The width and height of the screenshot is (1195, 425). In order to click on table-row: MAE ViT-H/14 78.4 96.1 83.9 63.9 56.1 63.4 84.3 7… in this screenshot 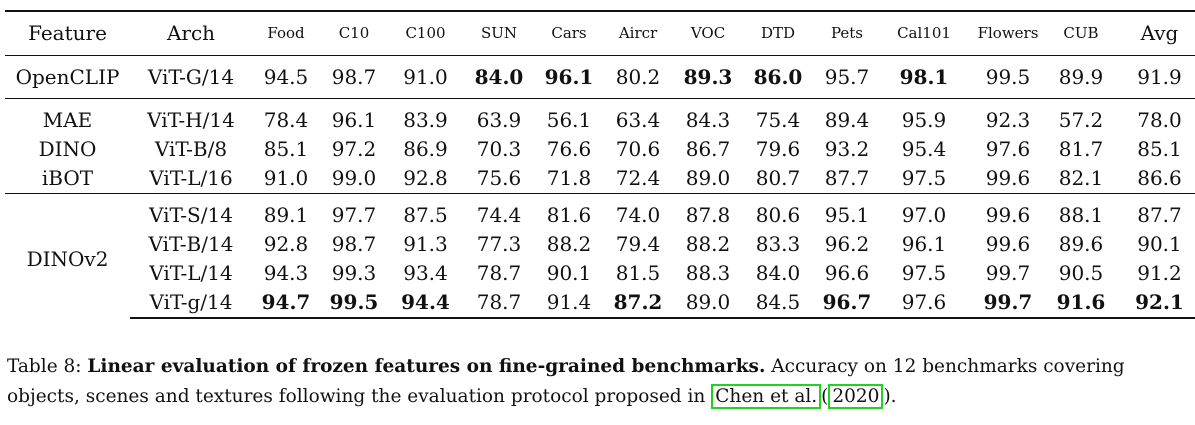, I will do `click(600, 117)`.